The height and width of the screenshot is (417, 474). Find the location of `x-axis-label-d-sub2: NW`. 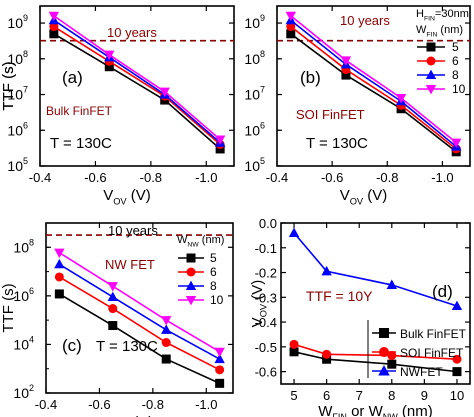

x-axis-label-d-sub2: NW is located at coordinates (390, 414).